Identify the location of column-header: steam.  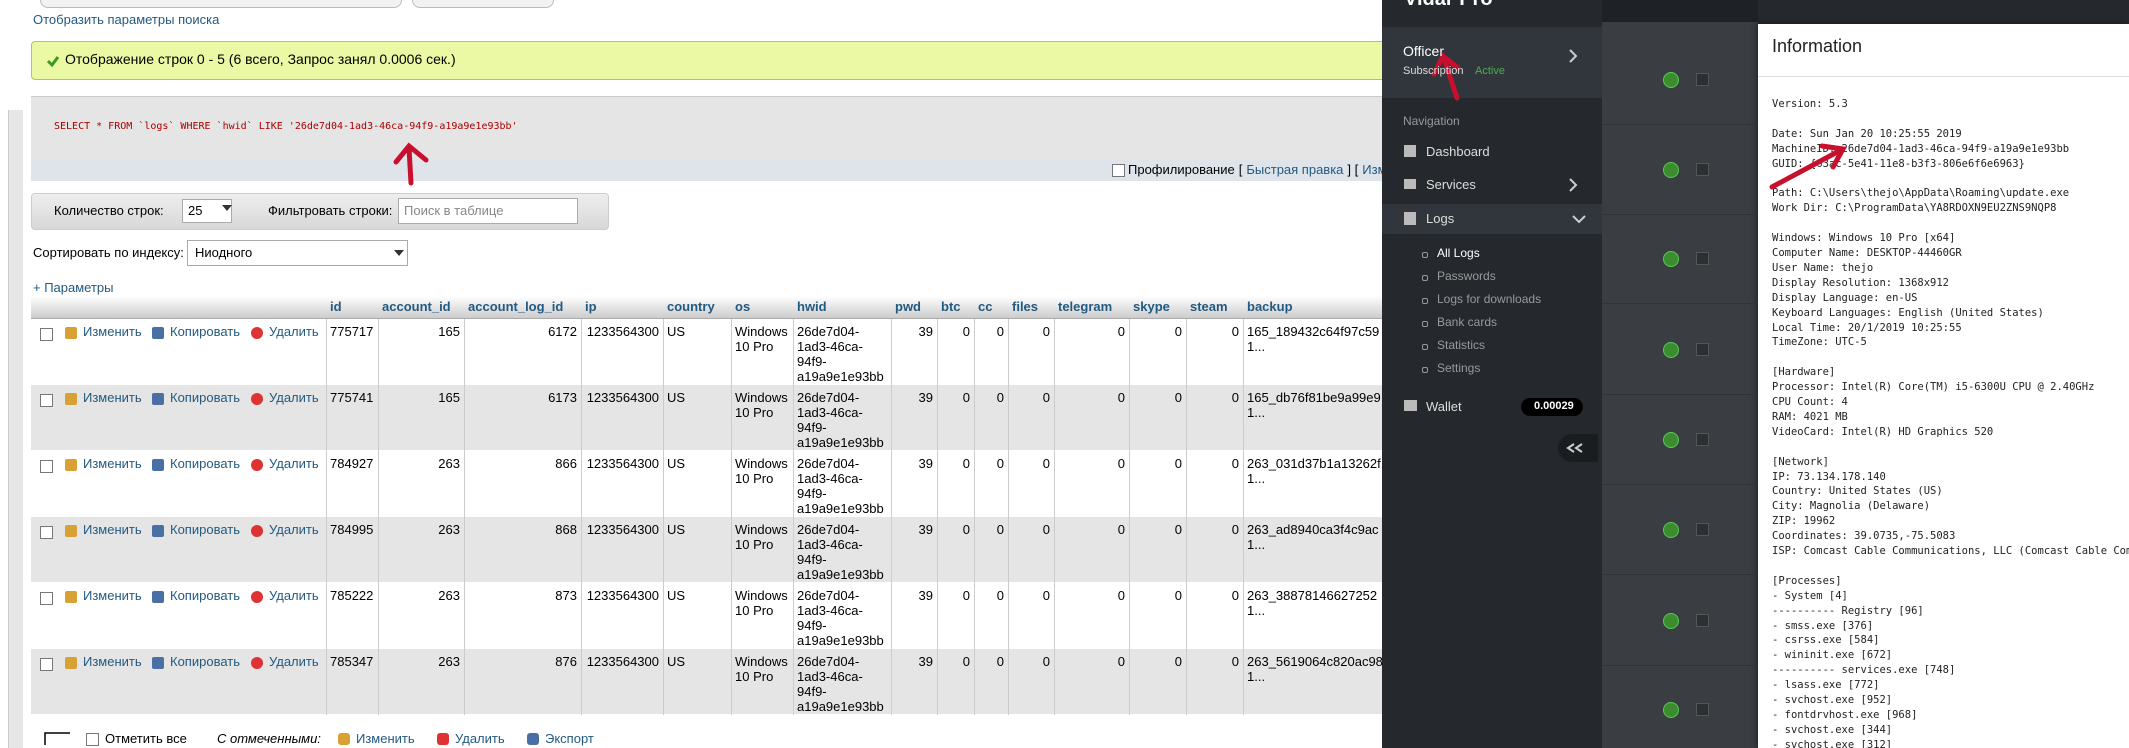
(1209, 306).